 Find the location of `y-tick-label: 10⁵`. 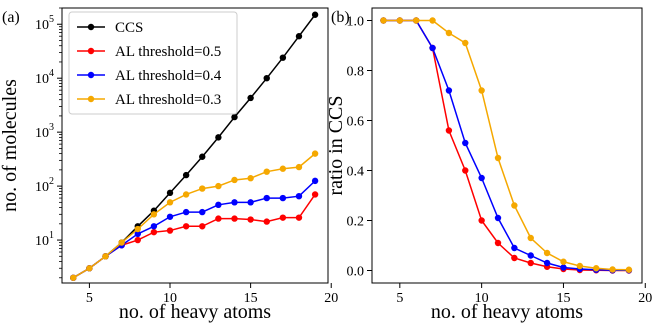

y-tick-label: 10⁵ is located at coordinates (44, 23).